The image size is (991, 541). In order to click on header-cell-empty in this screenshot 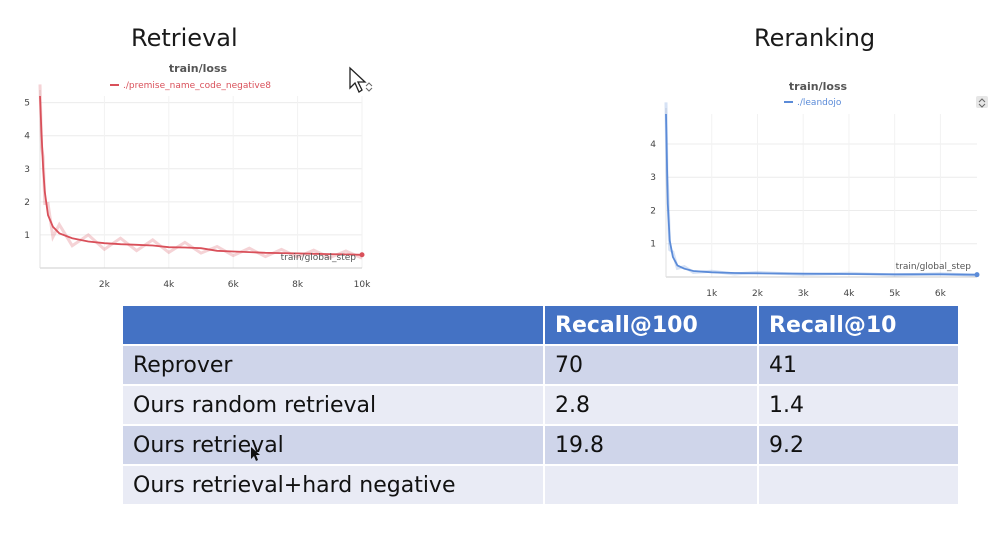, I will do `click(333, 325)`.